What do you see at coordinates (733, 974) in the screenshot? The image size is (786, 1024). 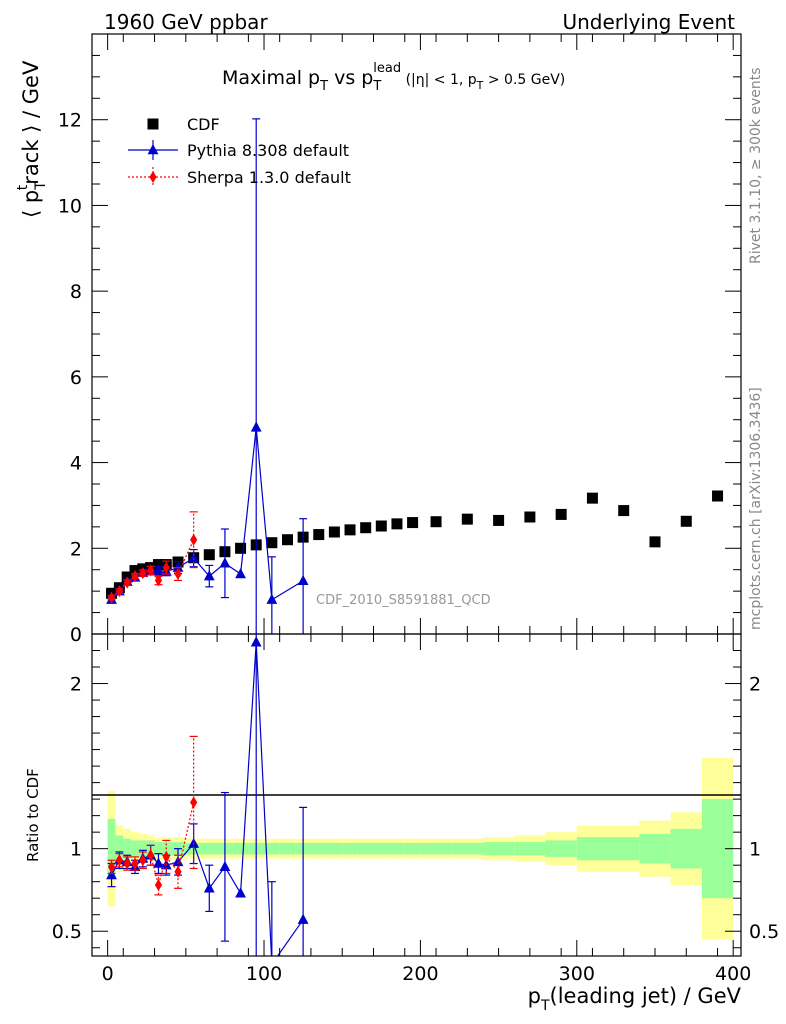 I see `x-tick-label: 400` at bounding box center [733, 974].